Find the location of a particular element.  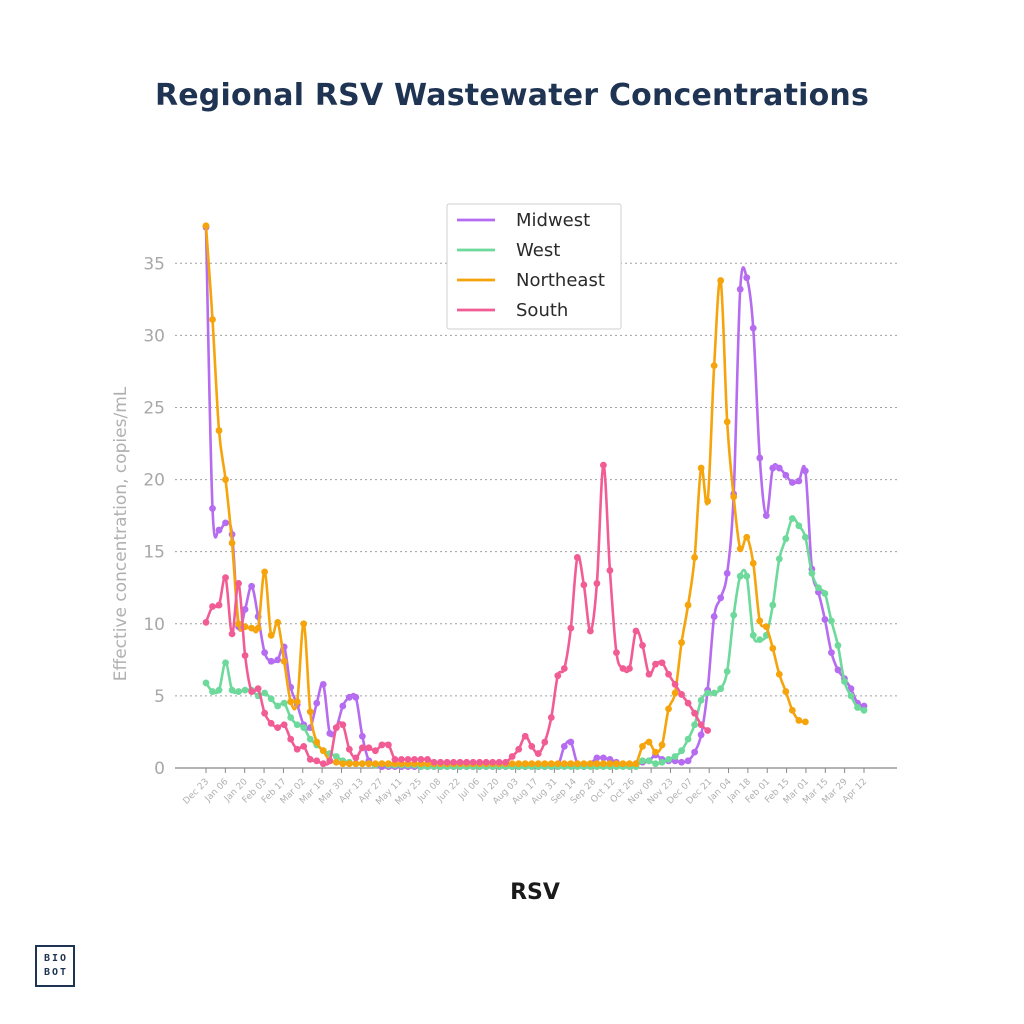

logo-line-2: BOT is located at coordinates (56, 972).